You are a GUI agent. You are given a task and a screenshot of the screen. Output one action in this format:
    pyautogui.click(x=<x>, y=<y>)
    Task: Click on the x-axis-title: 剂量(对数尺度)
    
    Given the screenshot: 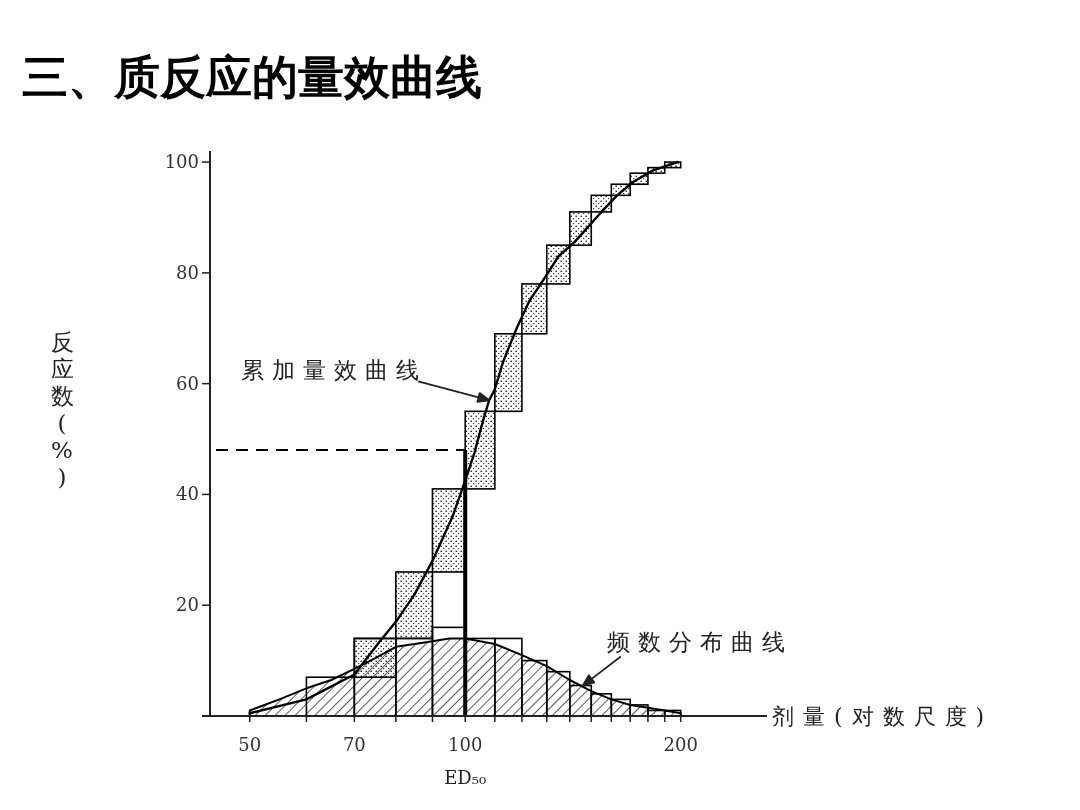 What is the action you would take?
    pyautogui.click(x=883, y=716)
    